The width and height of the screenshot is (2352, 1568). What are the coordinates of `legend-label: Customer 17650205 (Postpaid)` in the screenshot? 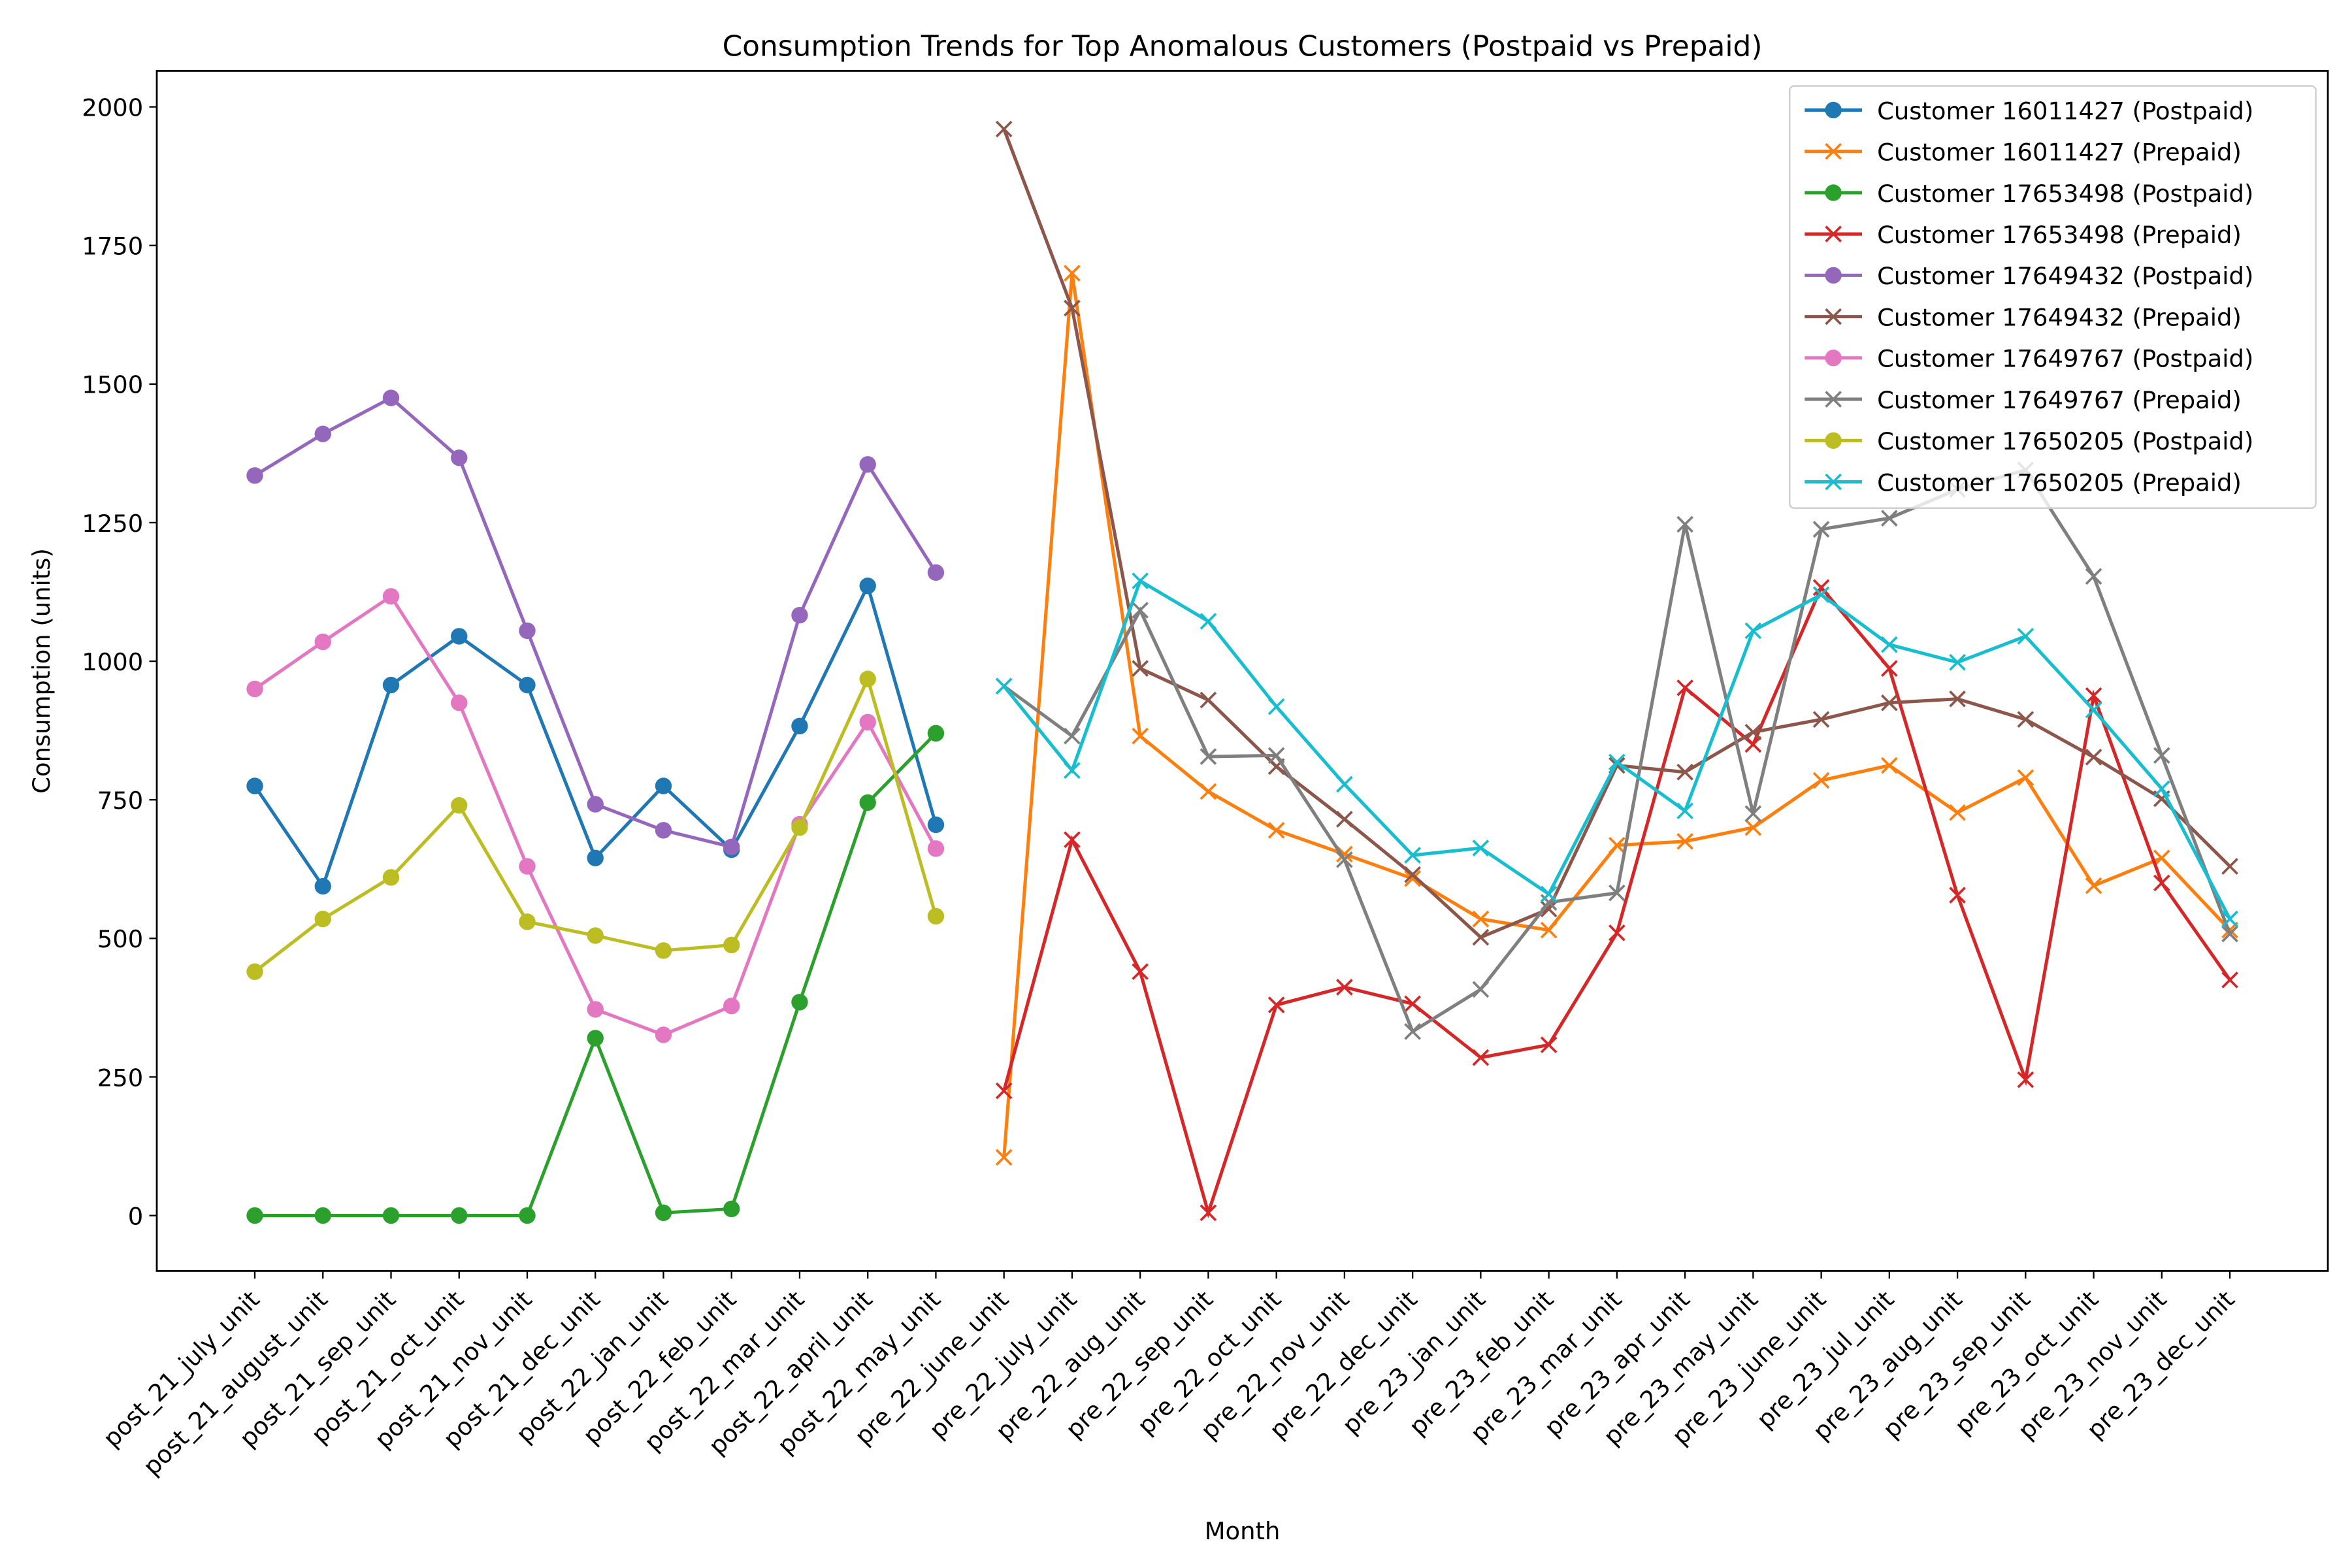 It's located at (2065, 441).